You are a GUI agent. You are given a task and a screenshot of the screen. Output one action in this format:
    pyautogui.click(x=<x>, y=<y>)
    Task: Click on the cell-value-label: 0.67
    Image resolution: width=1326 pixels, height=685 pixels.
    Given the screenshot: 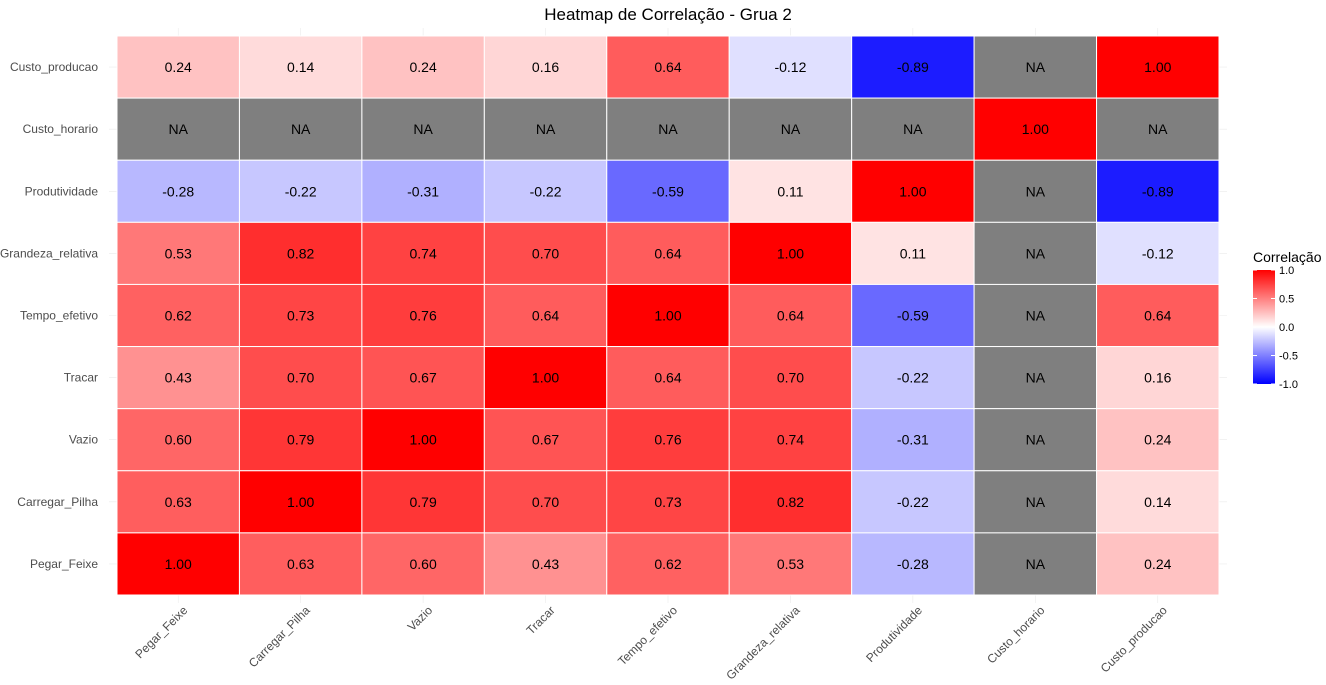 What is the action you would take?
    pyautogui.click(x=545, y=440)
    